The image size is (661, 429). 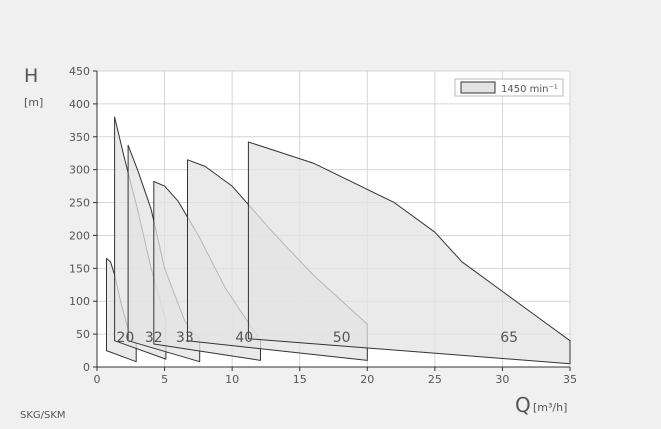 I want to click on y-axis-symbol: H, so click(x=31, y=76).